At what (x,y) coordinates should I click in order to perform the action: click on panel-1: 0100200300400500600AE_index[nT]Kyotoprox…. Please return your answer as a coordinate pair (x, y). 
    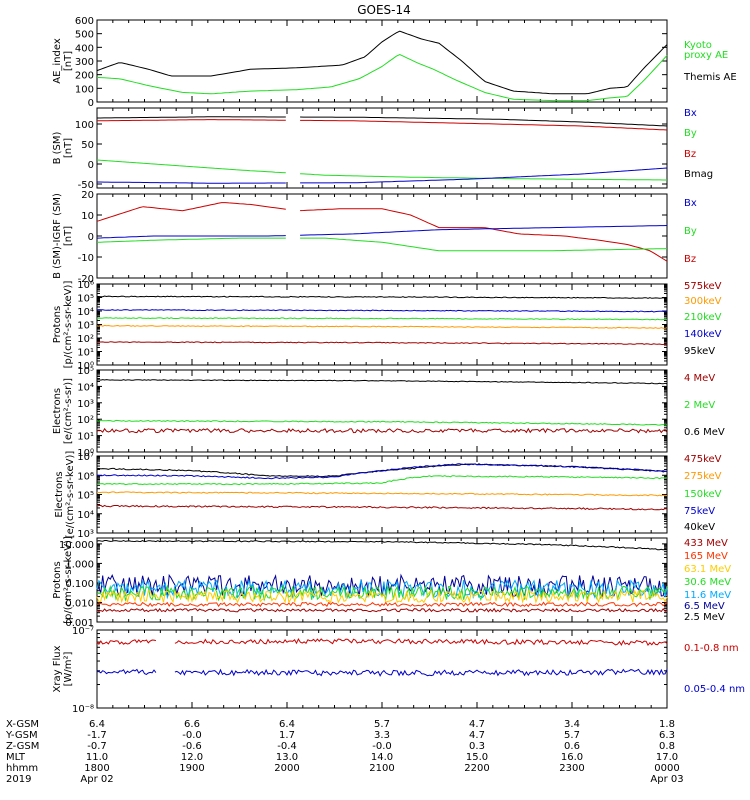
    Looking at the image, I should click on (394, 62).